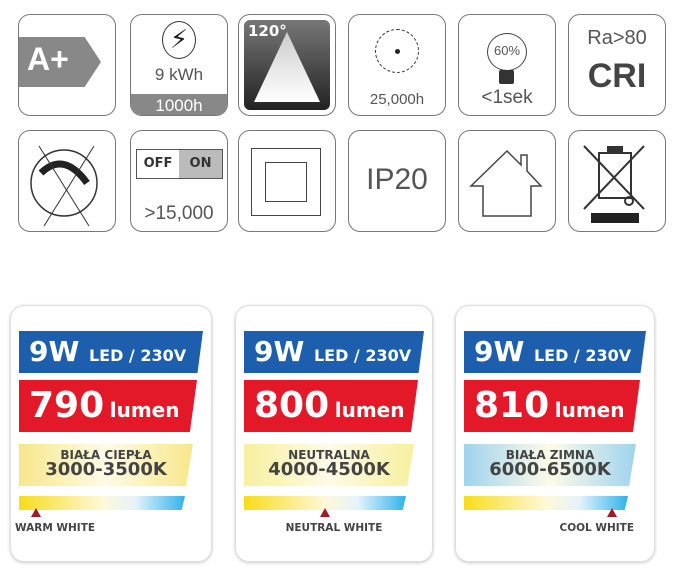 The image size is (683, 573). I want to click on cri-ra: Ra>80, so click(617, 38).